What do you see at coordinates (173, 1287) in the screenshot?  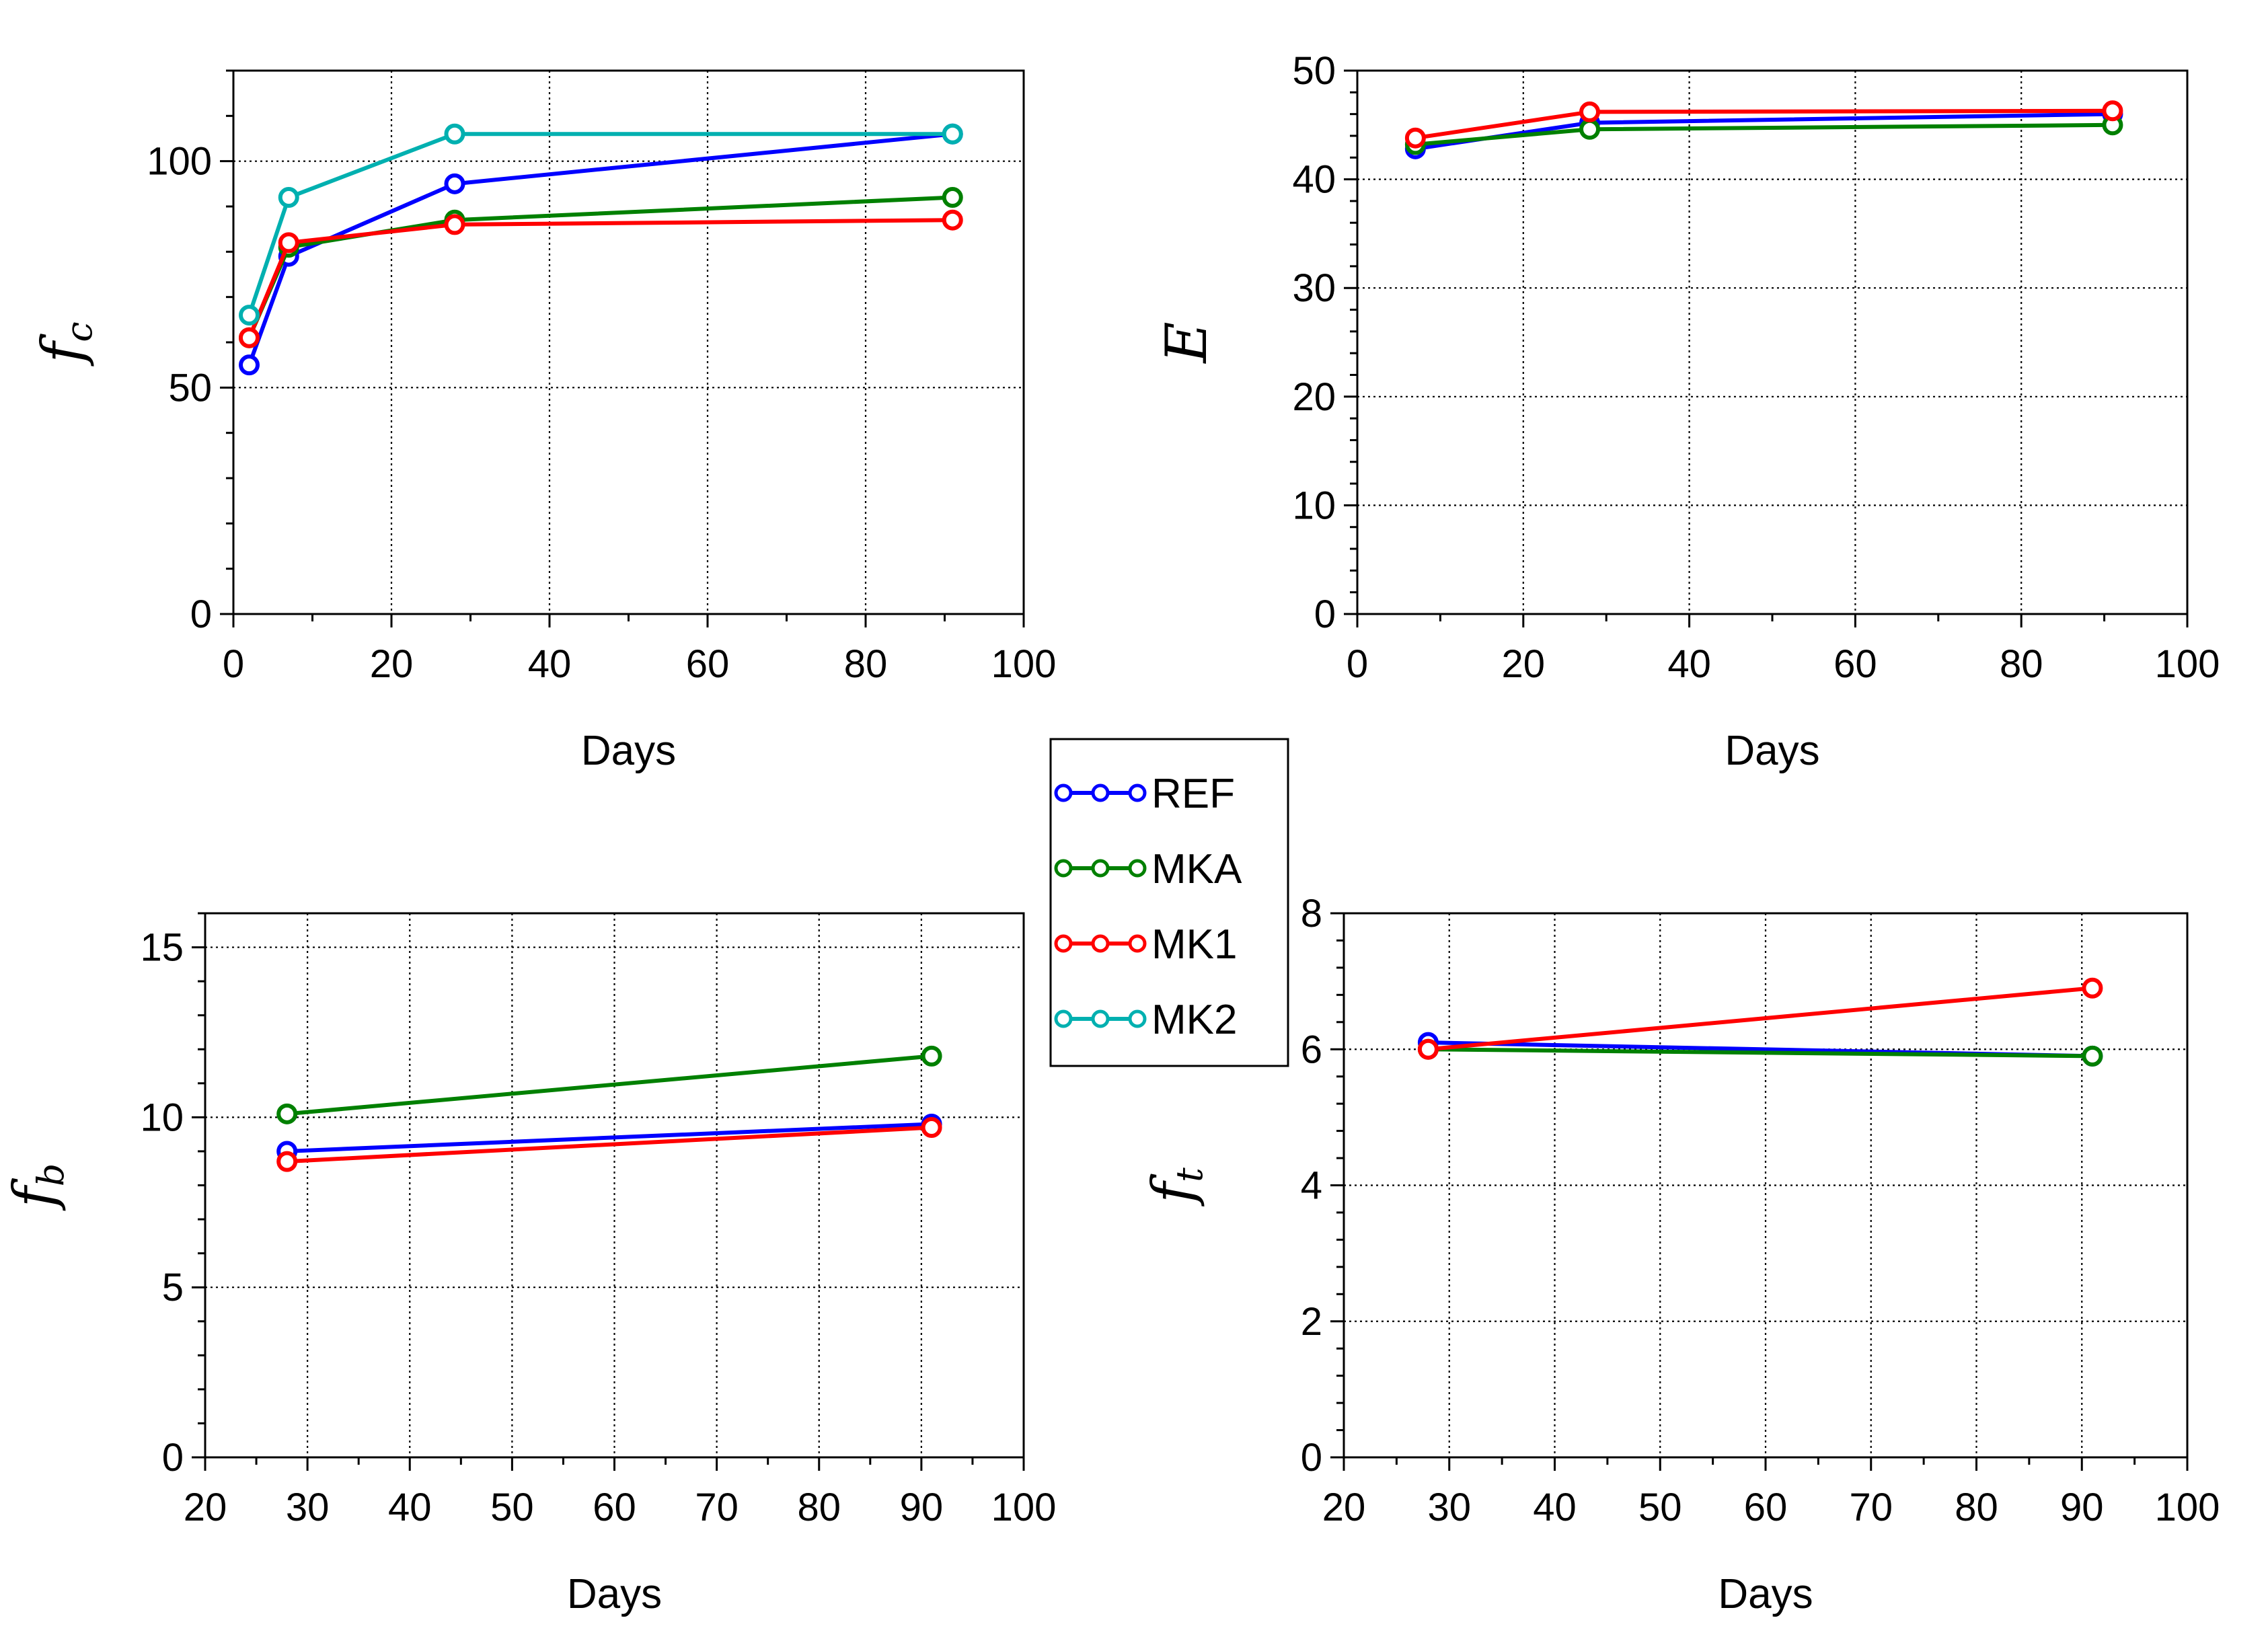 I see `y-tick-label: 5` at bounding box center [173, 1287].